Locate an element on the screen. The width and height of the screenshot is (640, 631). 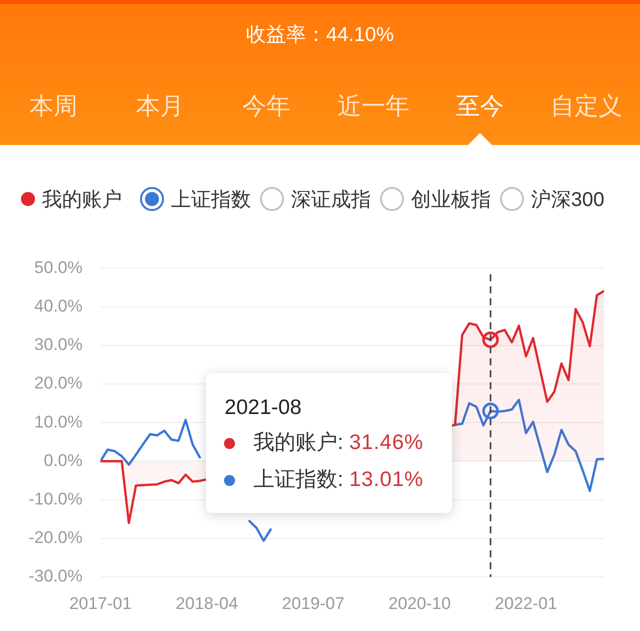
annotation: 上证指数: 13.01% is located at coordinates (339, 480).